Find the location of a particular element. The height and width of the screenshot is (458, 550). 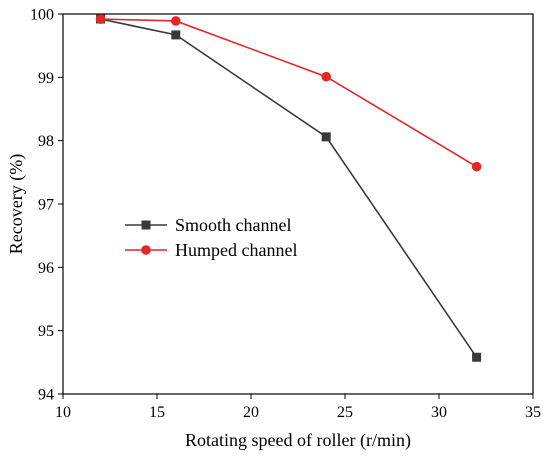

y-tick-label: 97 is located at coordinates (46, 205).